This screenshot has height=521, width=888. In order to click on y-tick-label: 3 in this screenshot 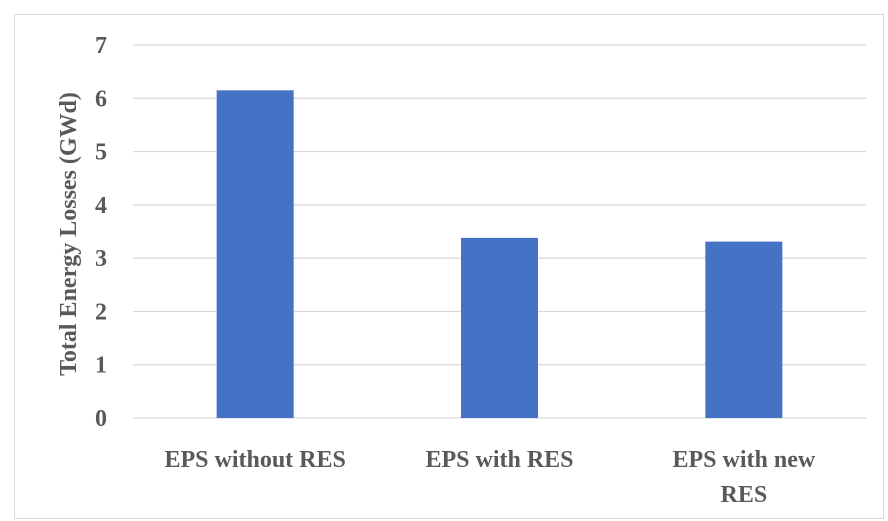, I will do `click(101, 259)`.